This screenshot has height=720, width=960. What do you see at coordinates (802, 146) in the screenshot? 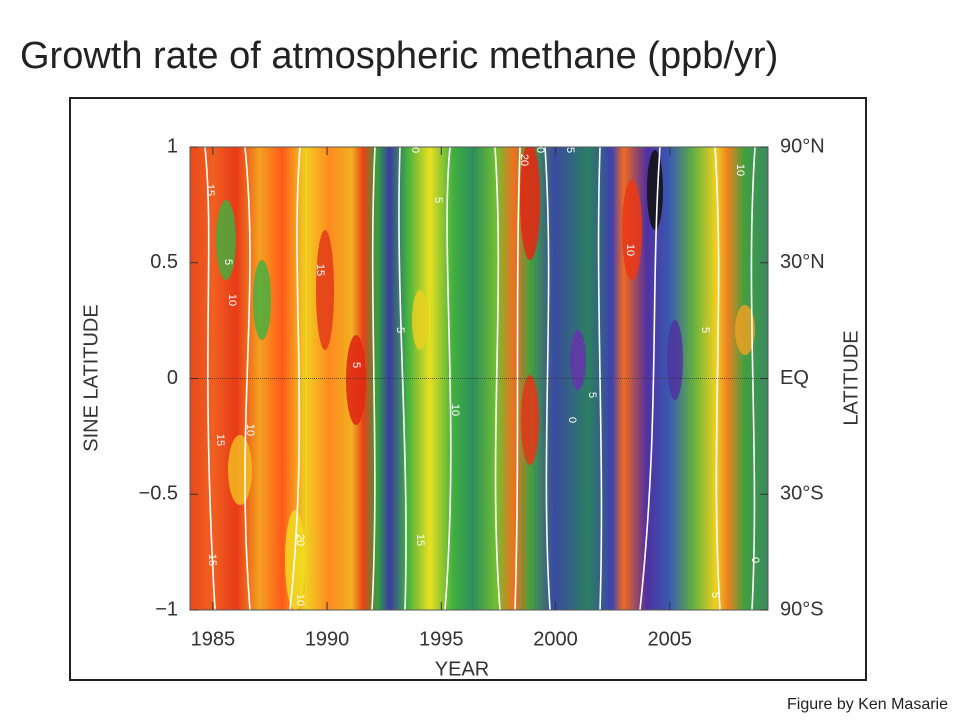
I see `y2-tick-label: 90°N` at bounding box center [802, 146].